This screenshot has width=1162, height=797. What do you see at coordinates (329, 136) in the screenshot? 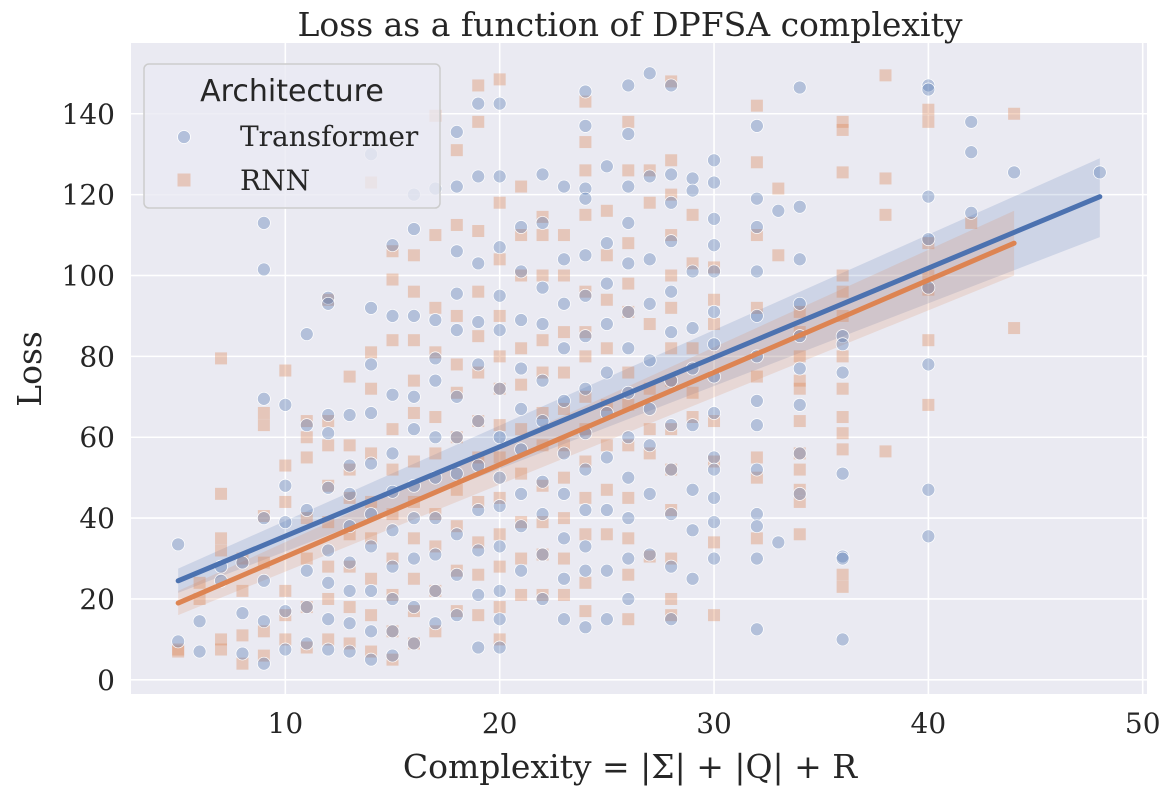
I see `legend-transformer-label: Transformer` at bounding box center [329, 136].